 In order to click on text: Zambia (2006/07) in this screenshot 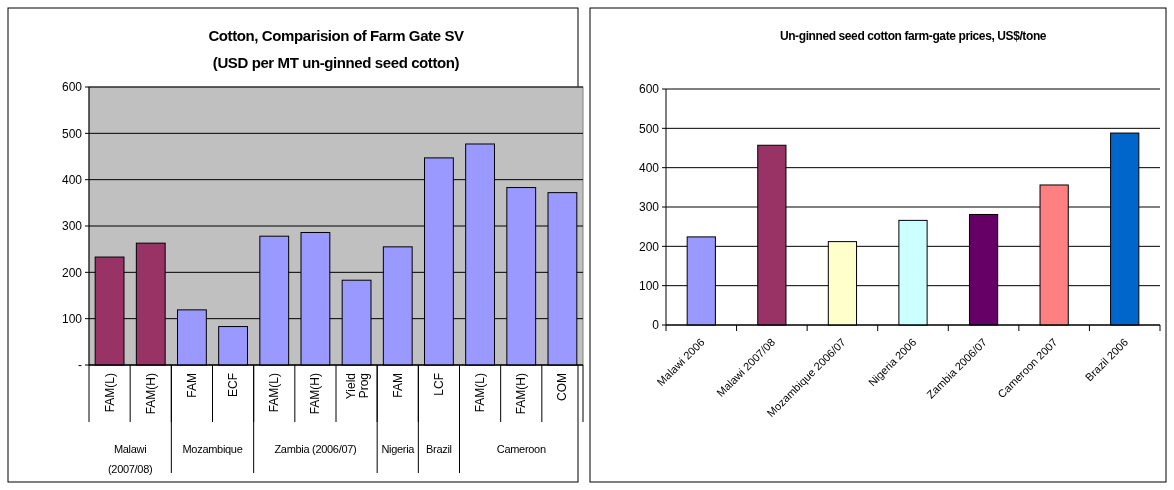, I will do `click(315, 449)`.